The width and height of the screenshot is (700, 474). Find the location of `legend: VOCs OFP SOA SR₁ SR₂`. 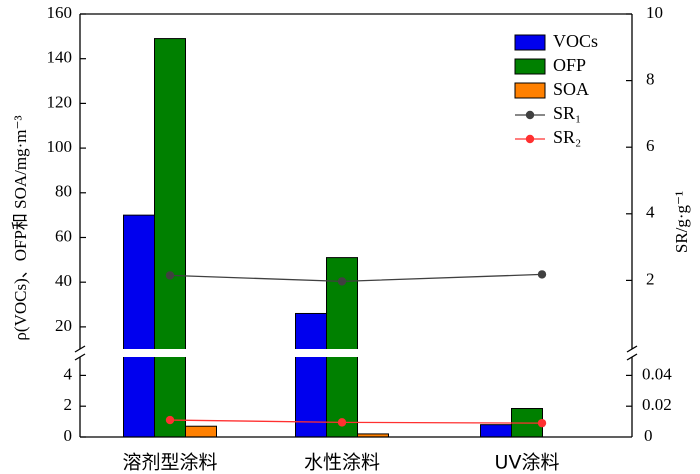

legend: VOCs OFP SOA SR₁ SR₂ is located at coordinates (556, 89).